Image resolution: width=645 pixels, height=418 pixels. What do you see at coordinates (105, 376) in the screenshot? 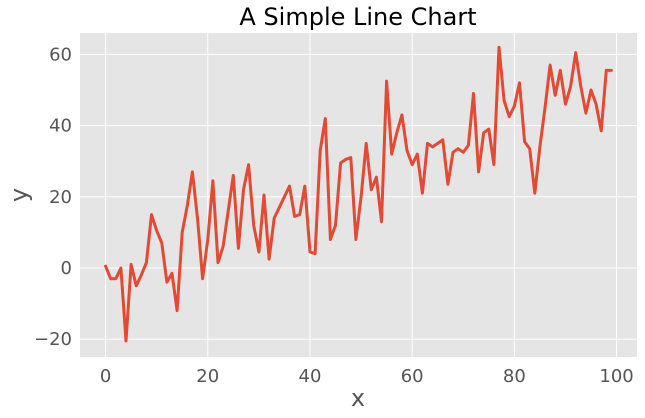
I see `x-tick-label: 0` at bounding box center [105, 376].